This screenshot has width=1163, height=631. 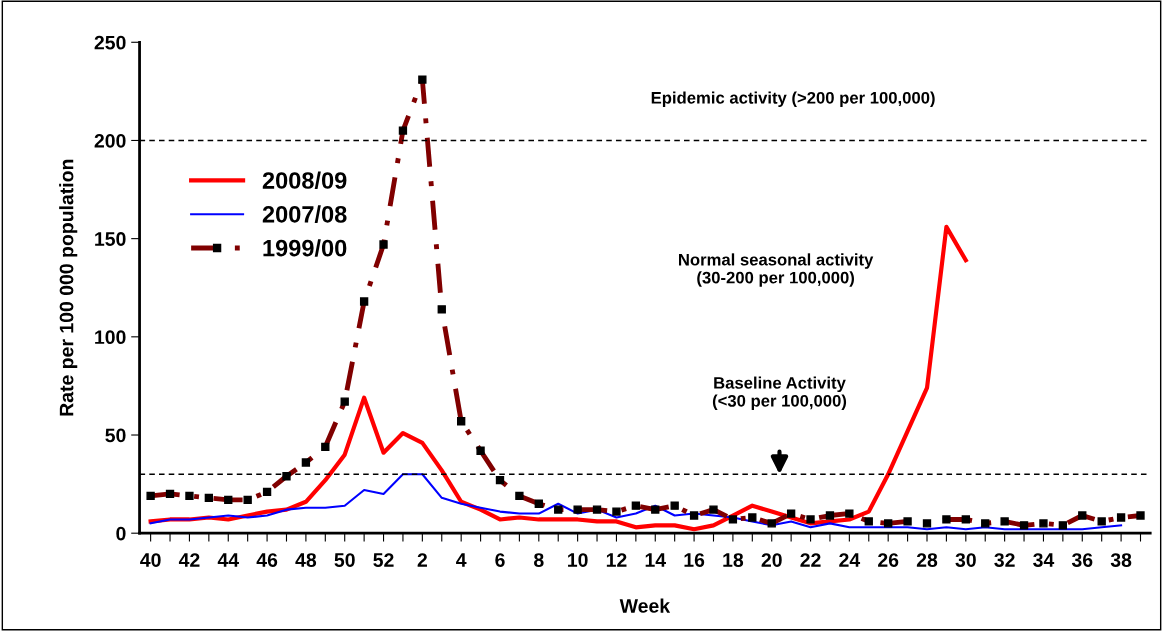 I want to click on y-tick-label: 200, so click(x=110, y=140).